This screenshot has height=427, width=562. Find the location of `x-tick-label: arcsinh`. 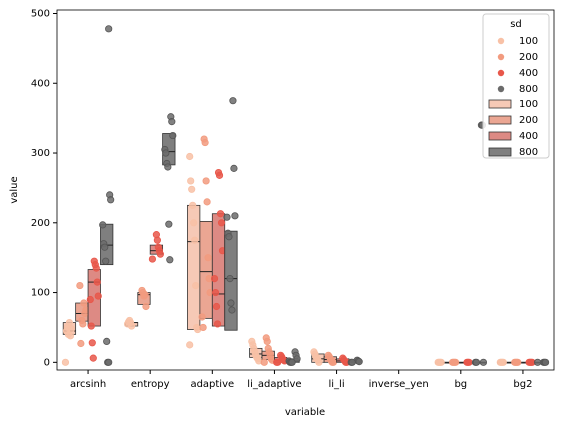

x-tick-label: arcsinh is located at coordinates (88, 384).